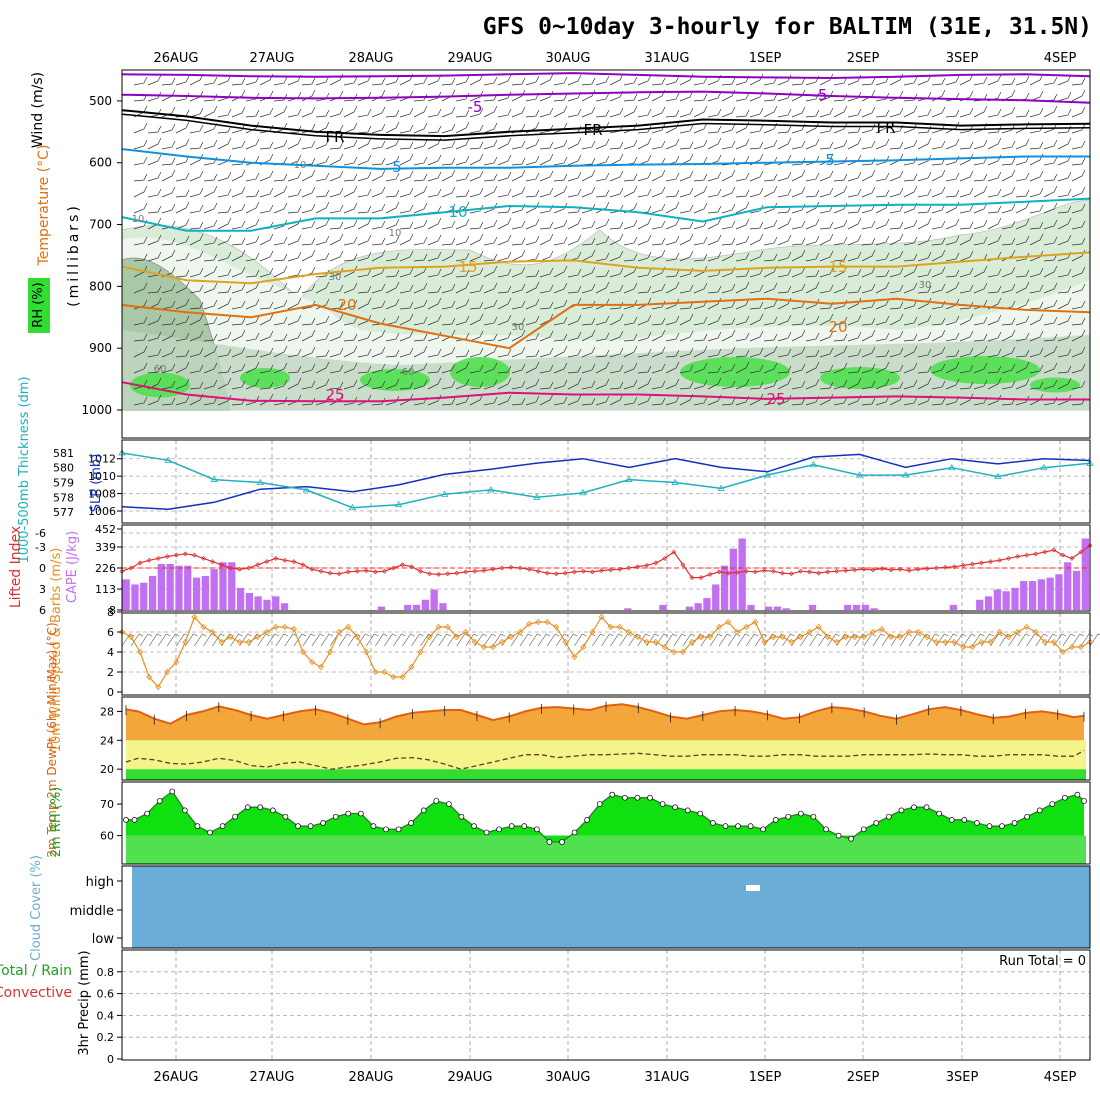 This screenshot has width=1100, height=1100. What do you see at coordinates (102, 494) in the screenshot?
I see `slp-tick-label: 1008` at bounding box center [102, 494].